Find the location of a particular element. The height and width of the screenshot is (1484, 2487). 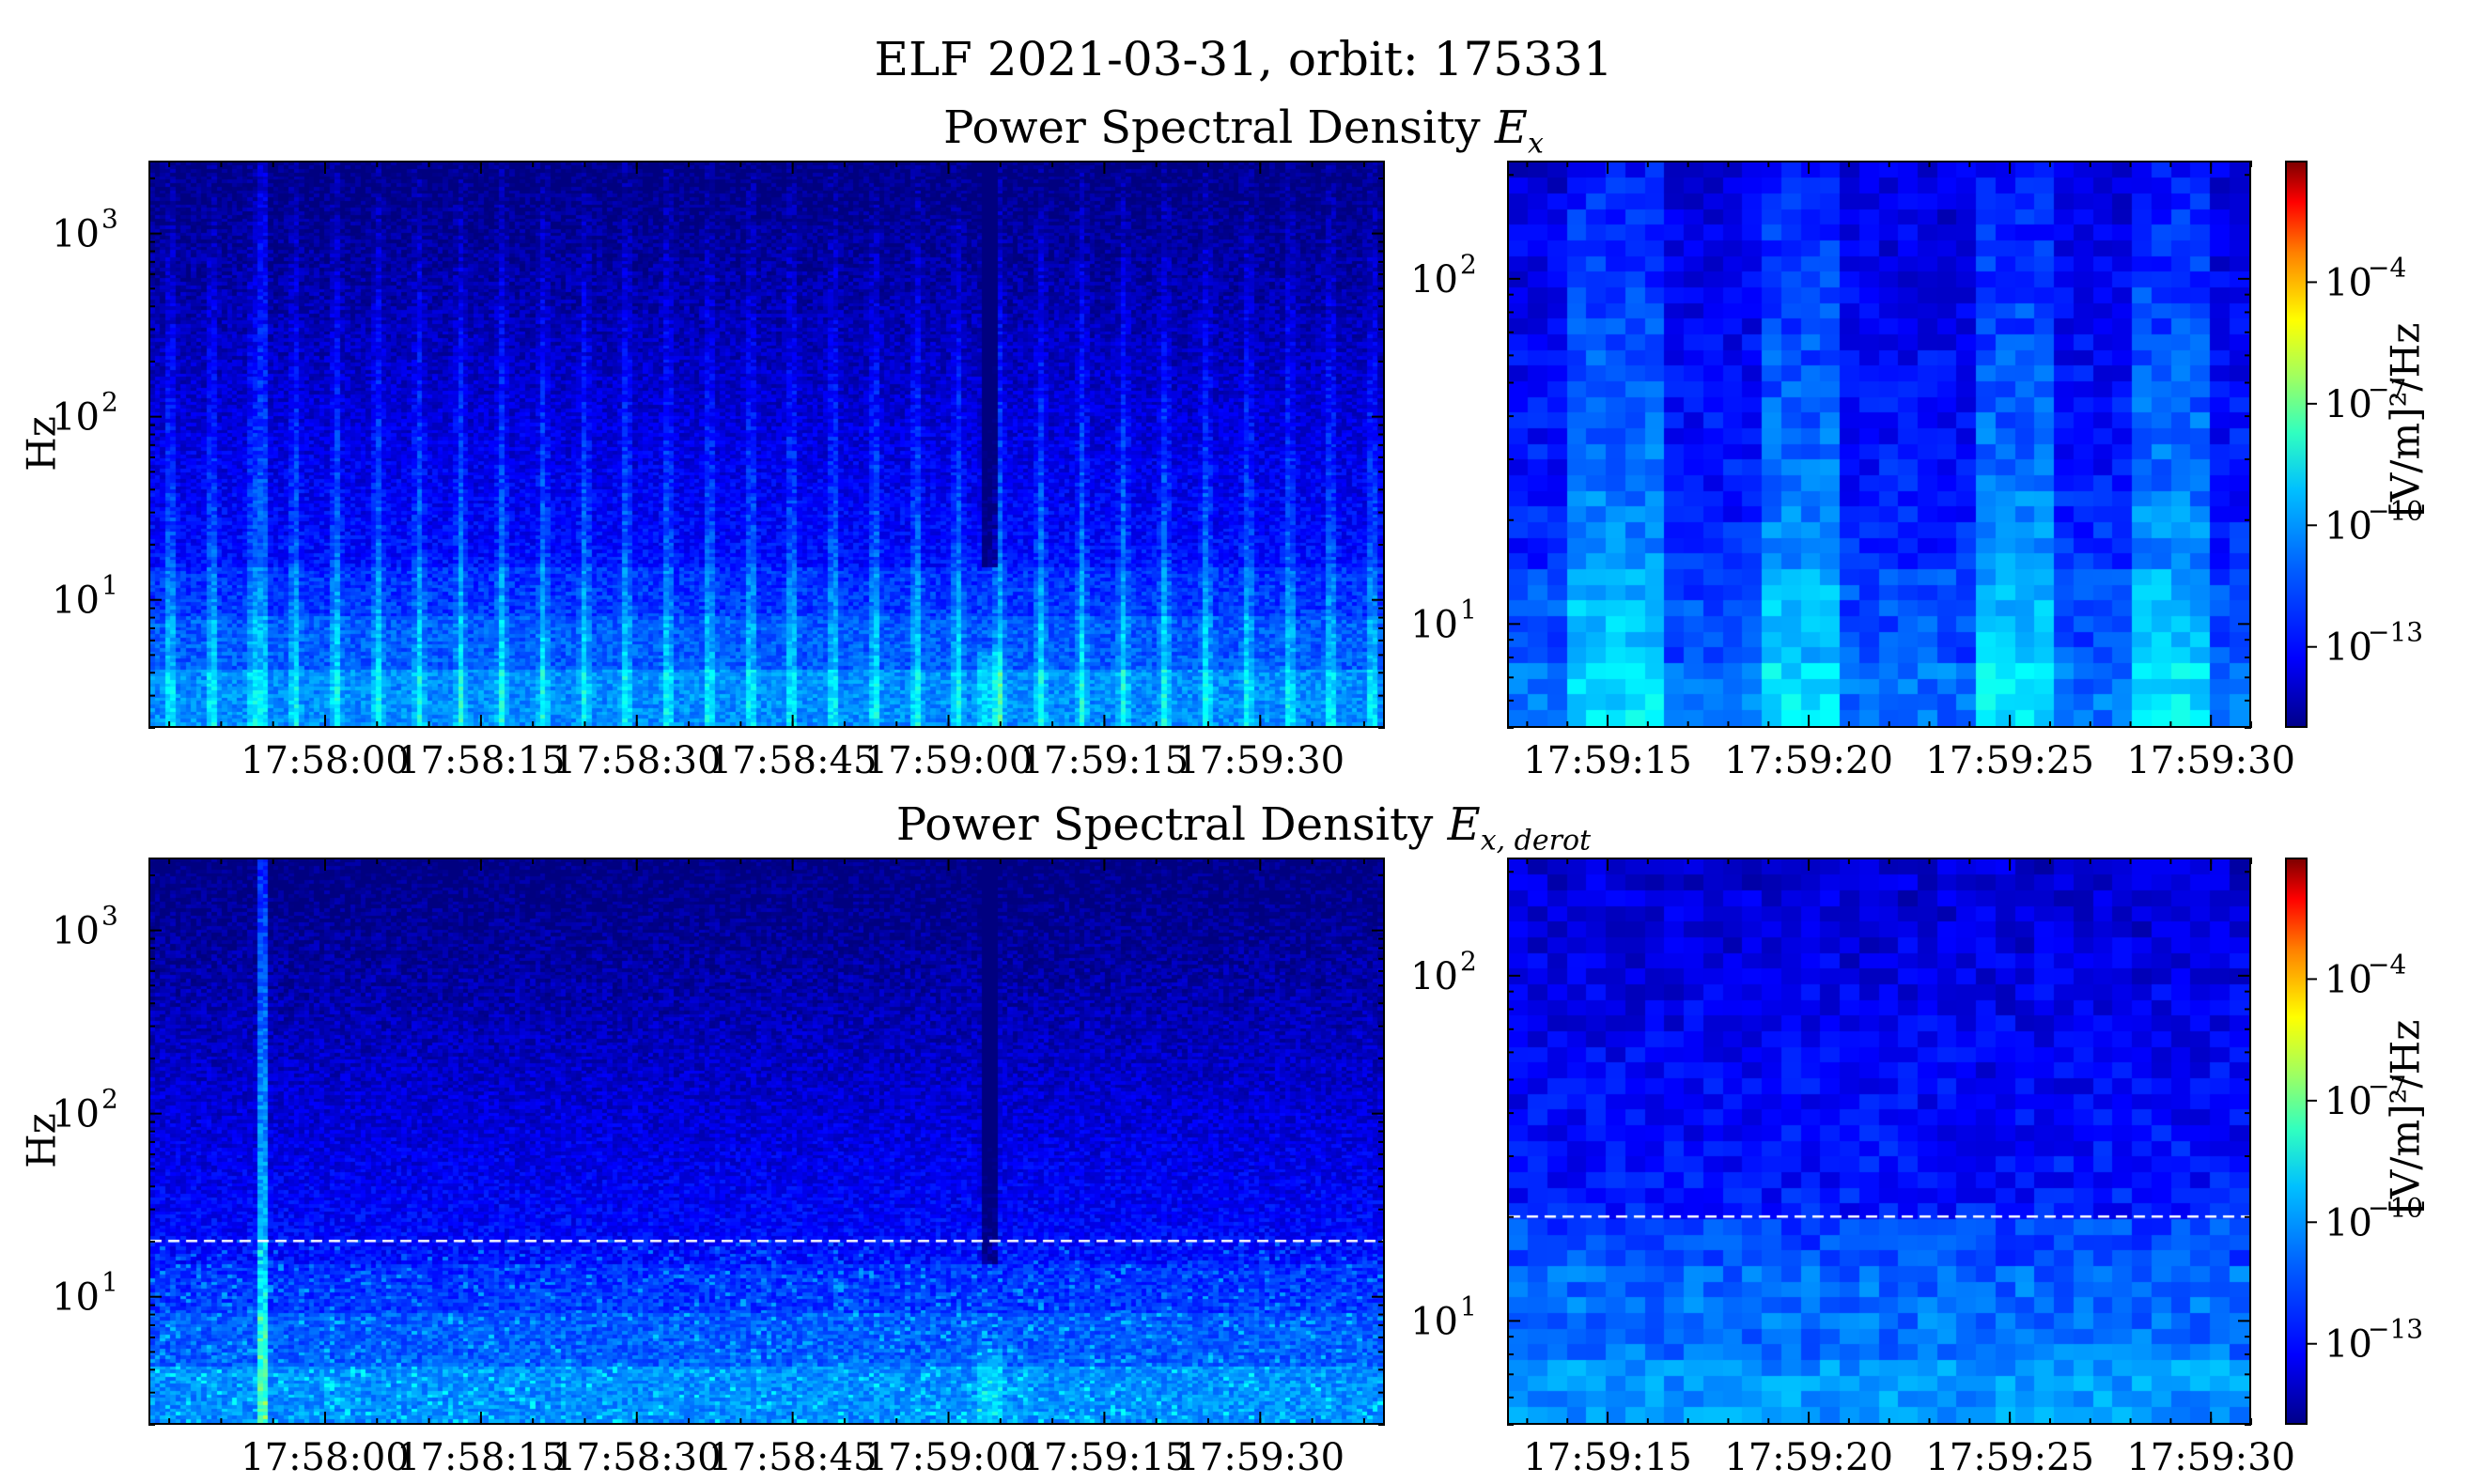

ylabel-top: Hz is located at coordinates (41, 443).